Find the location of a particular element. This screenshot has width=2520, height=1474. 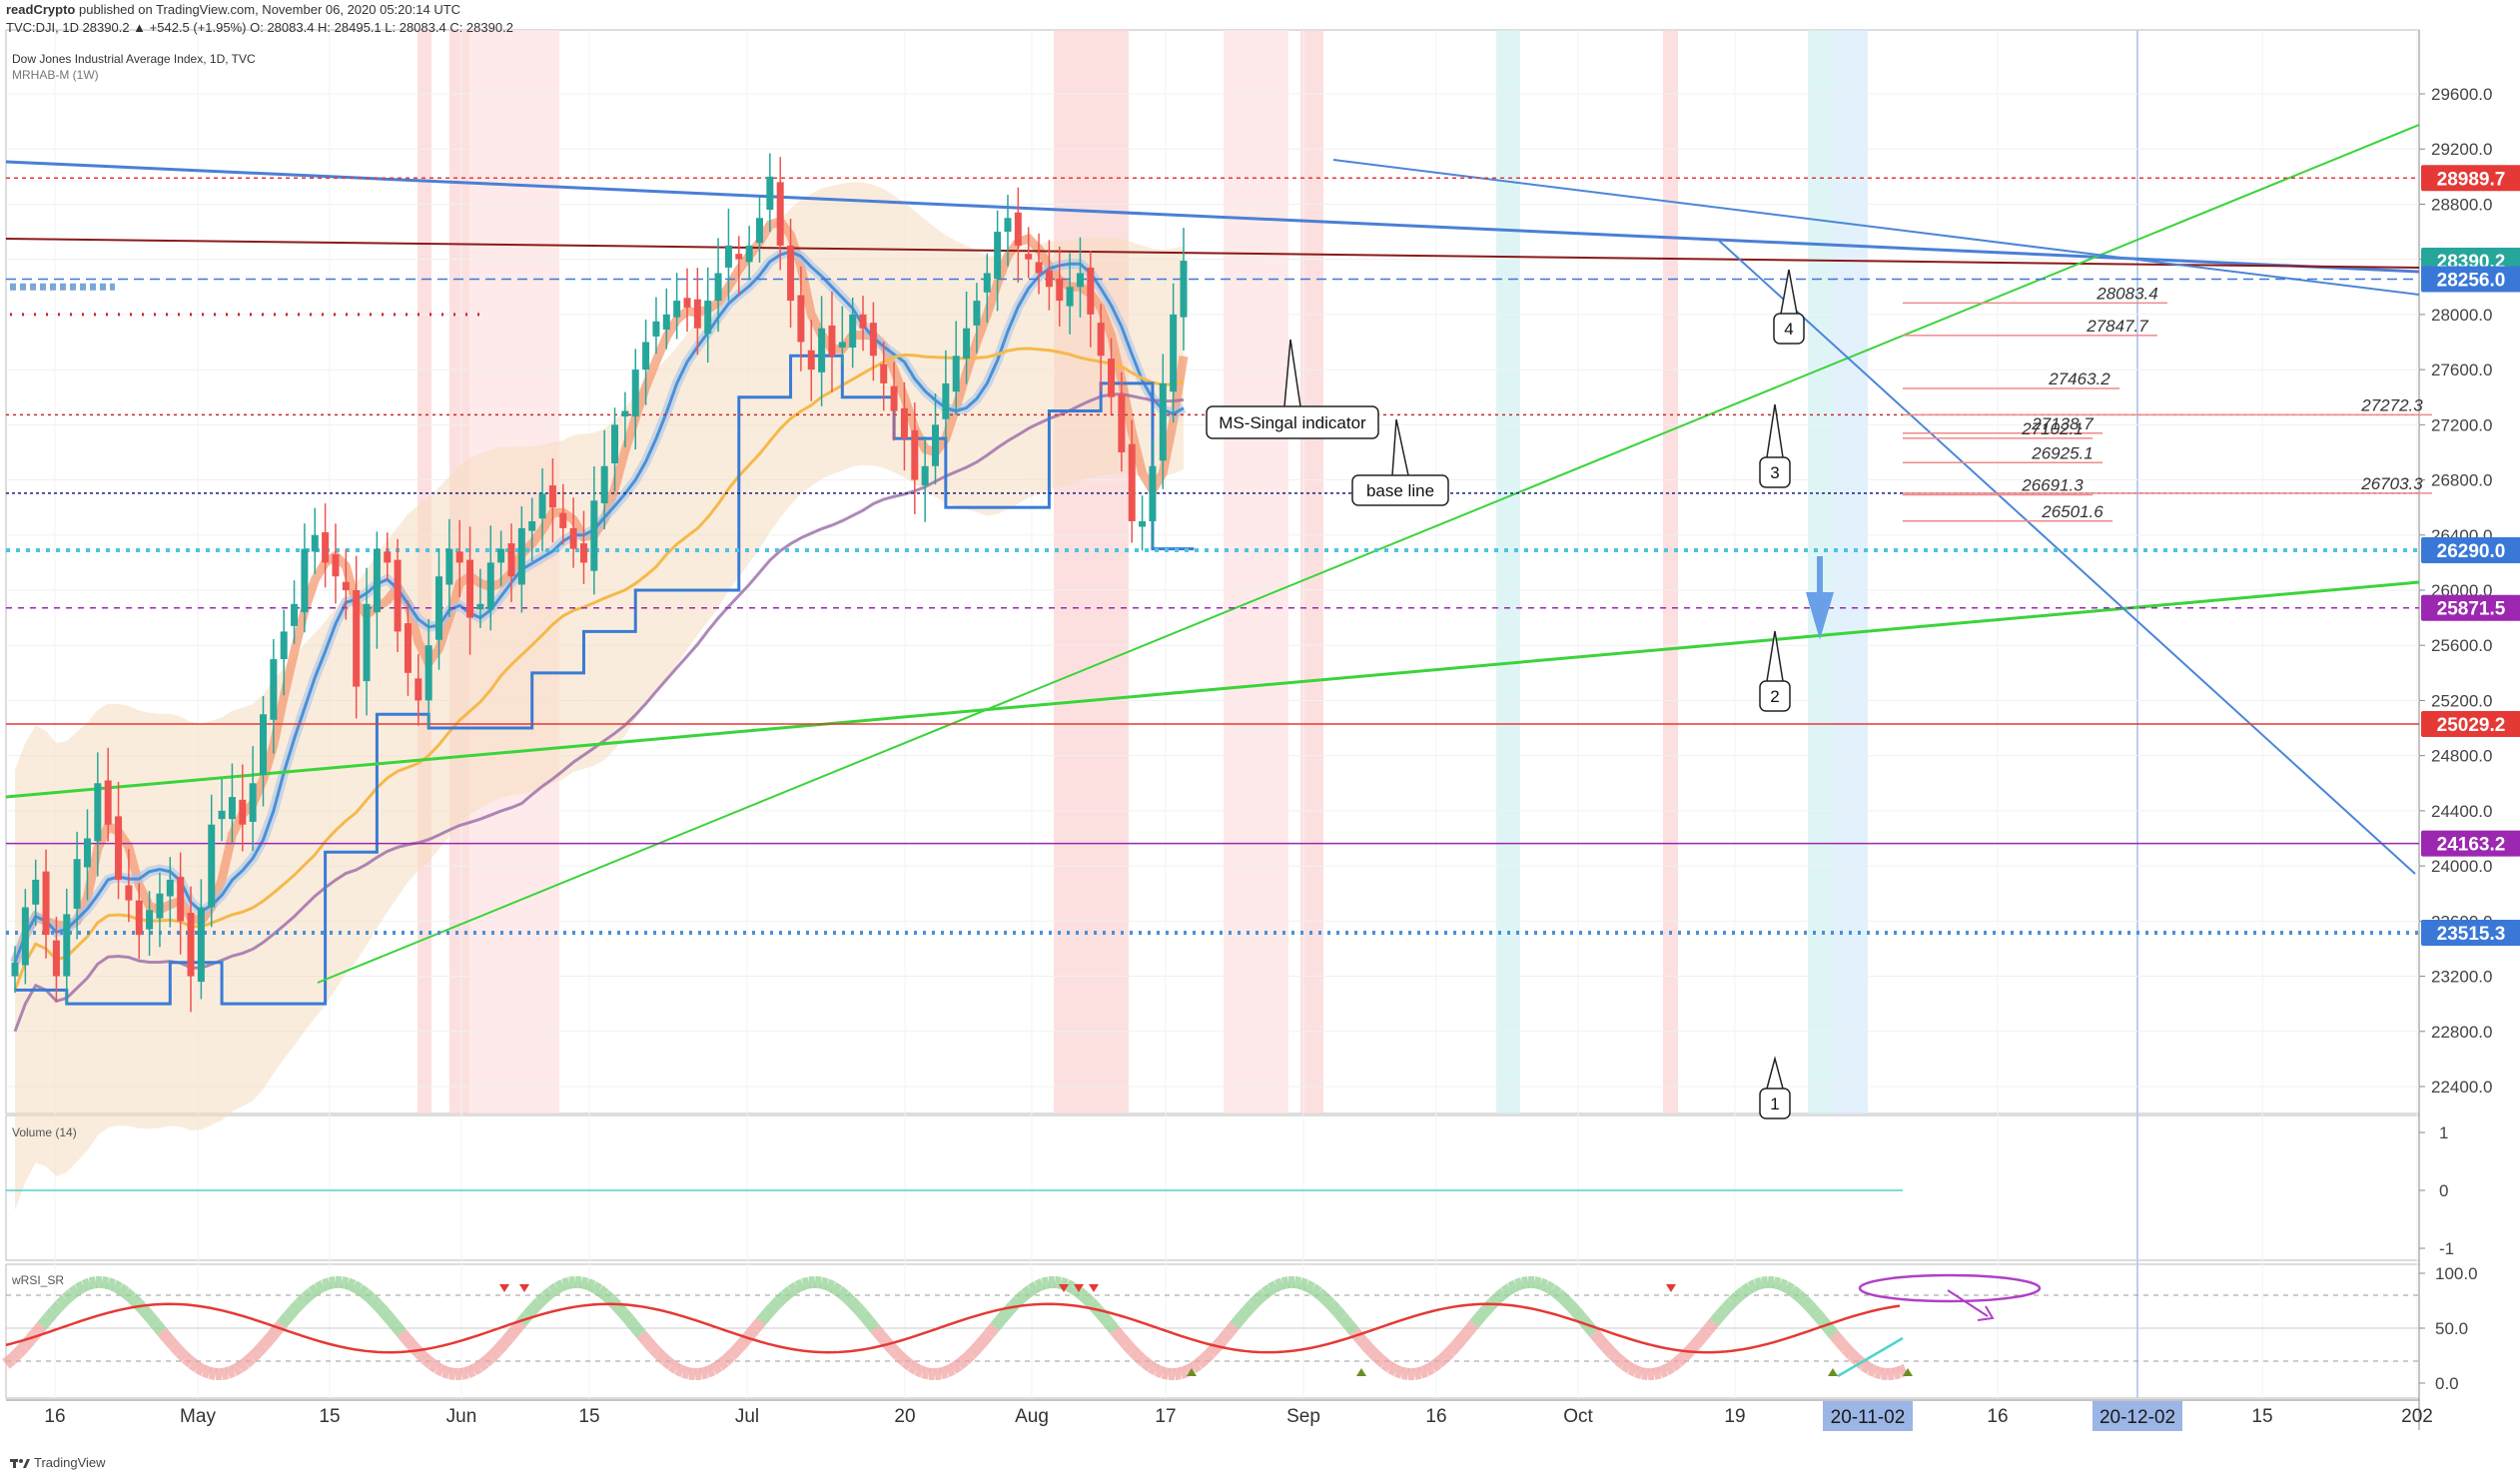

ms-signal-callout-box is located at coordinates (1292, 422).